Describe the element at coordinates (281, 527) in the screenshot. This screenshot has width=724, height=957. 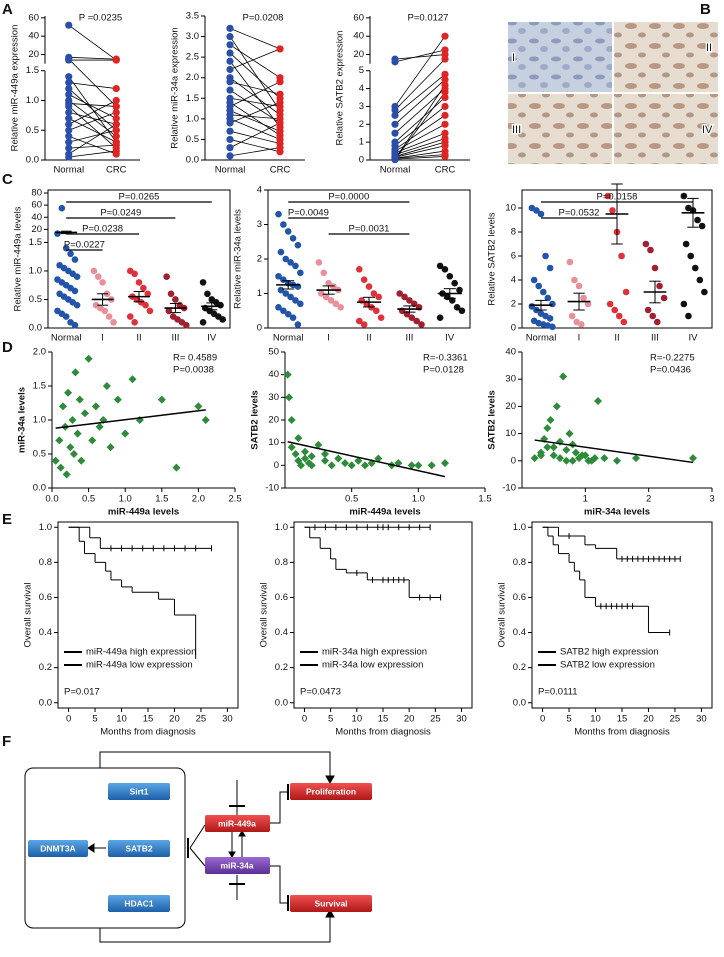
I see `y-tick-label: 1.0` at that location.